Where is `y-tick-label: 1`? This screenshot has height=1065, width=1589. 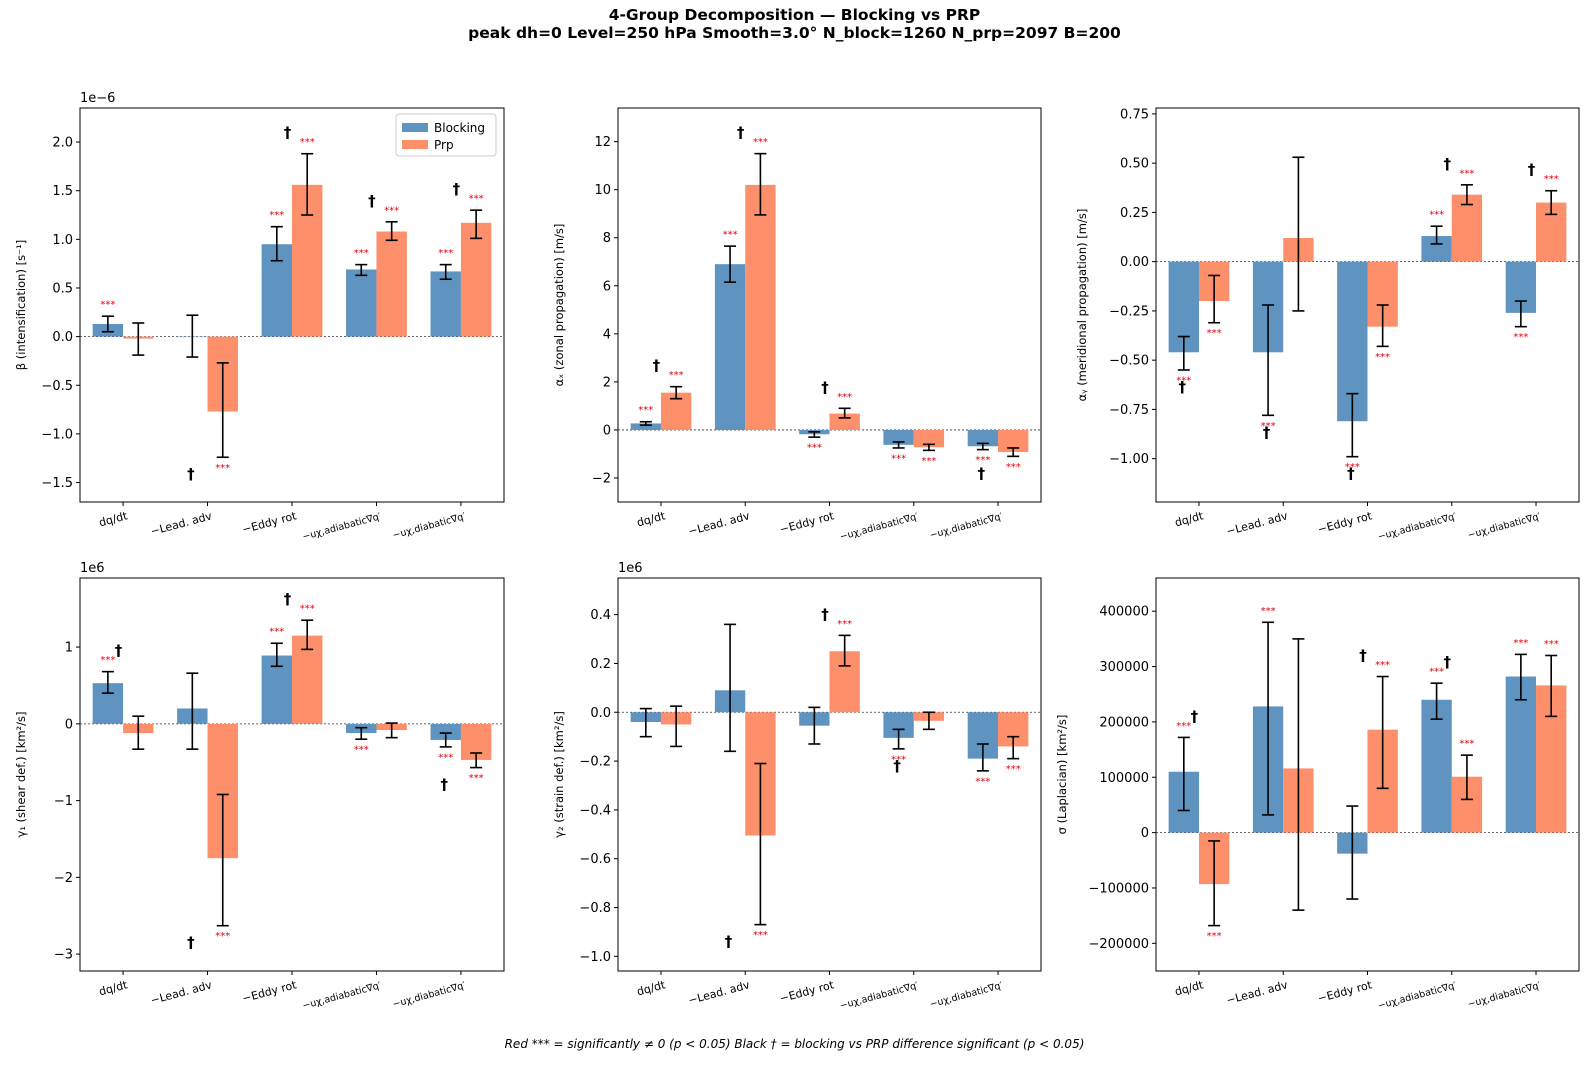 y-tick-label: 1 is located at coordinates (69, 648).